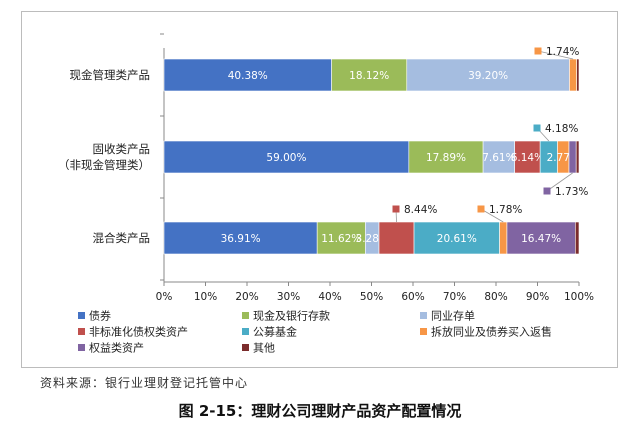 The height and width of the screenshot is (433, 640). I want to click on legend-label: 拆放同业及债券买入返售, so click(491, 332).